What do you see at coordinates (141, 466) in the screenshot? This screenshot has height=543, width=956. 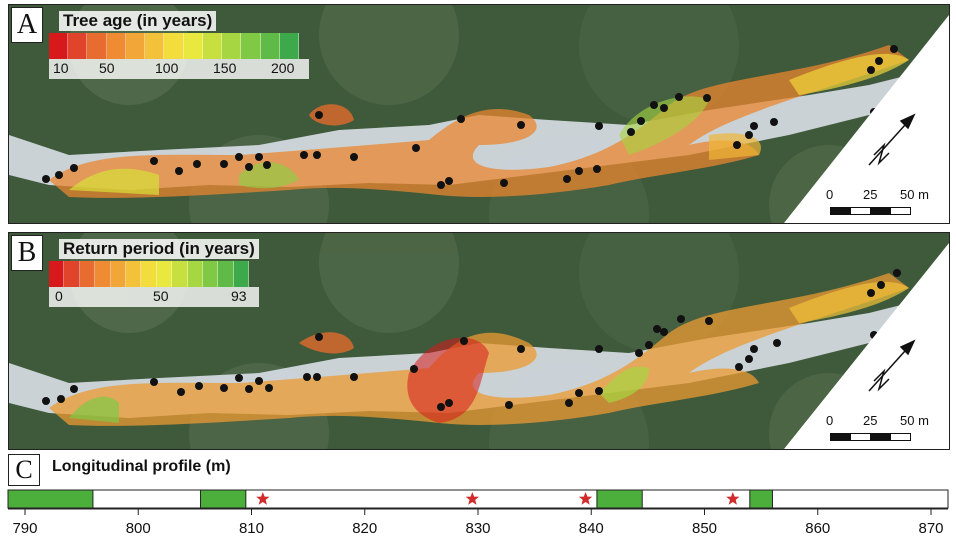 I see `profile-title: Longitudinal profile (m)` at bounding box center [141, 466].